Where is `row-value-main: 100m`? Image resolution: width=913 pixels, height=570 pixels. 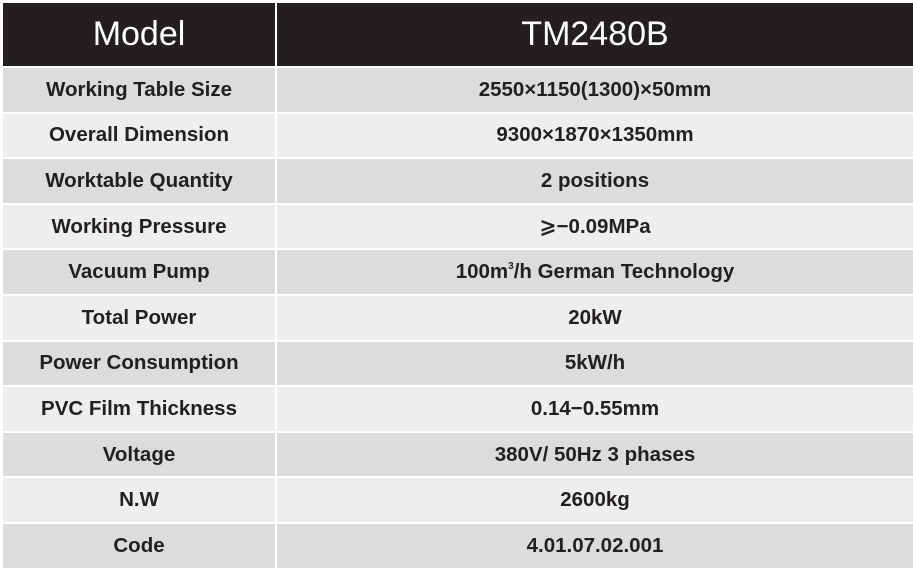
row-value-main: 100m is located at coordinates (482, 272).